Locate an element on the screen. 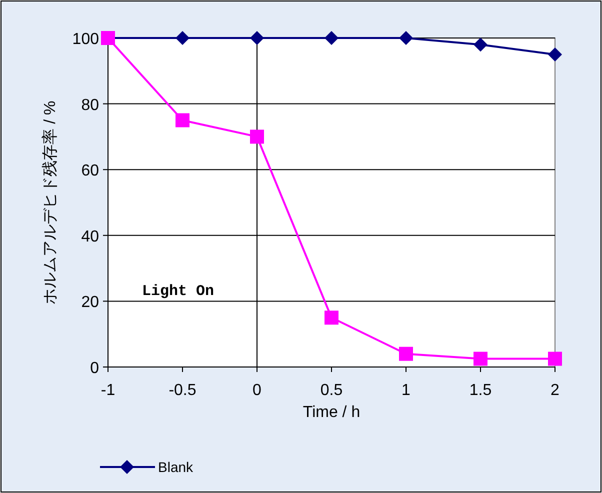  y-tick-label: 100 is located at coordinates (86, 39).